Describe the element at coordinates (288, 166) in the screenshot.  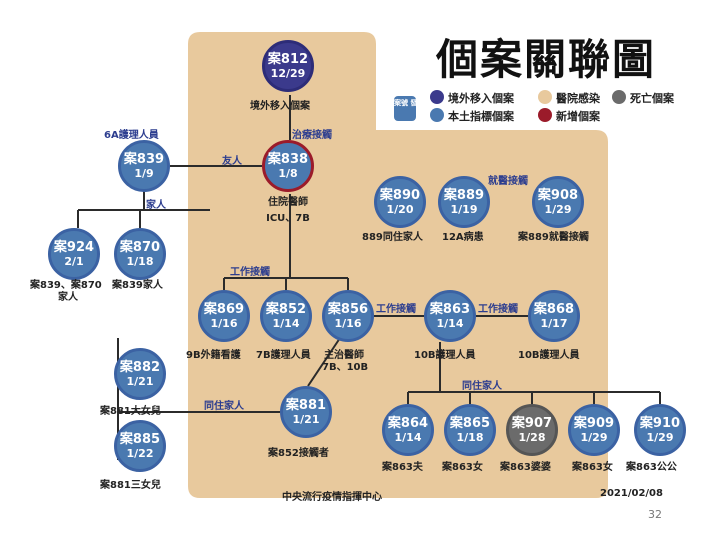
I see `case-node-838: 案838 1/8` at that location.